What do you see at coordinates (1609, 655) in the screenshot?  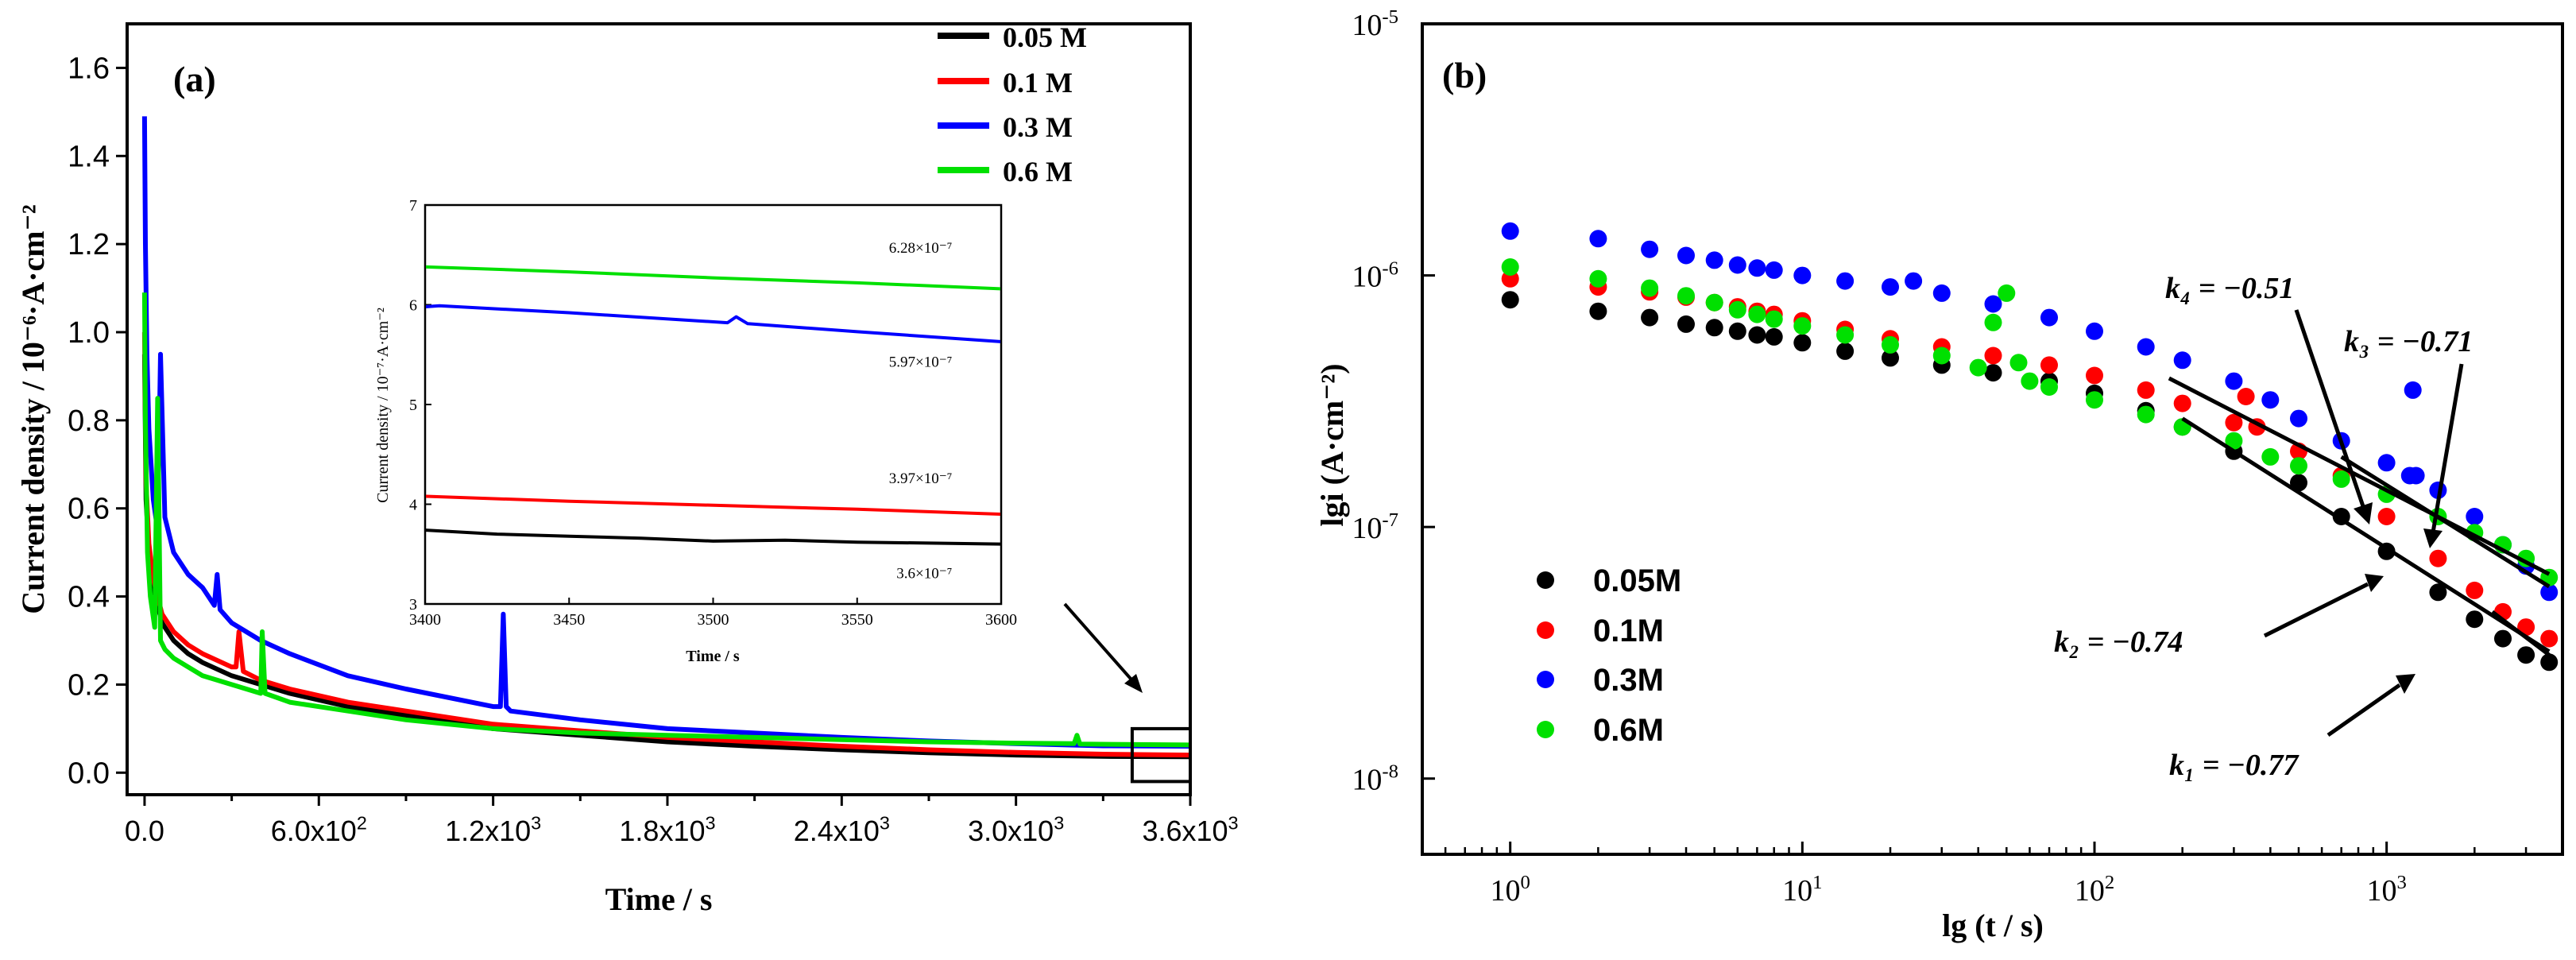 I see `panel-b-legend: 0.05M 0.1M 0.3M 0.6M` at bounding box center [1609, 655].